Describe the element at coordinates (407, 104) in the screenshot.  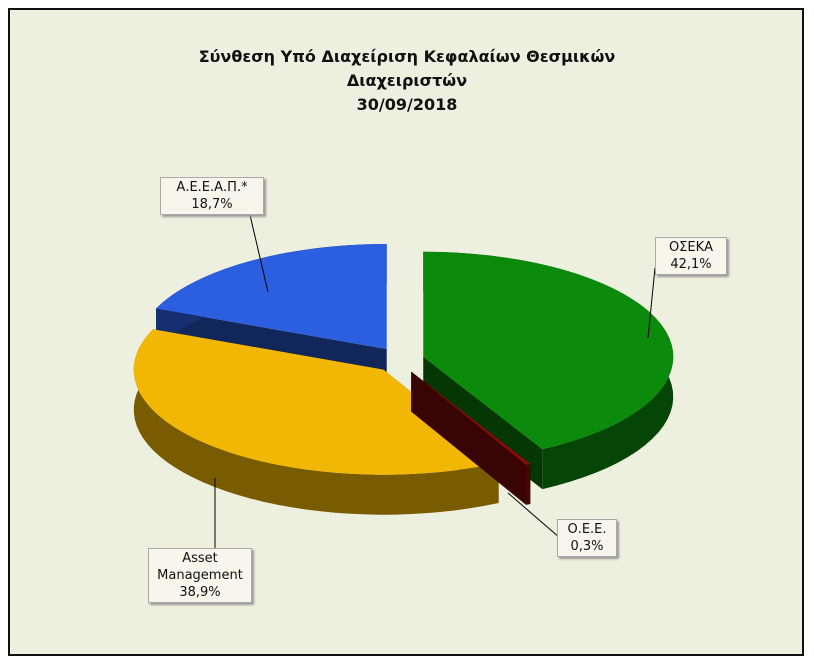
I see `chart-subtitle: 30/09/2018` at that location.